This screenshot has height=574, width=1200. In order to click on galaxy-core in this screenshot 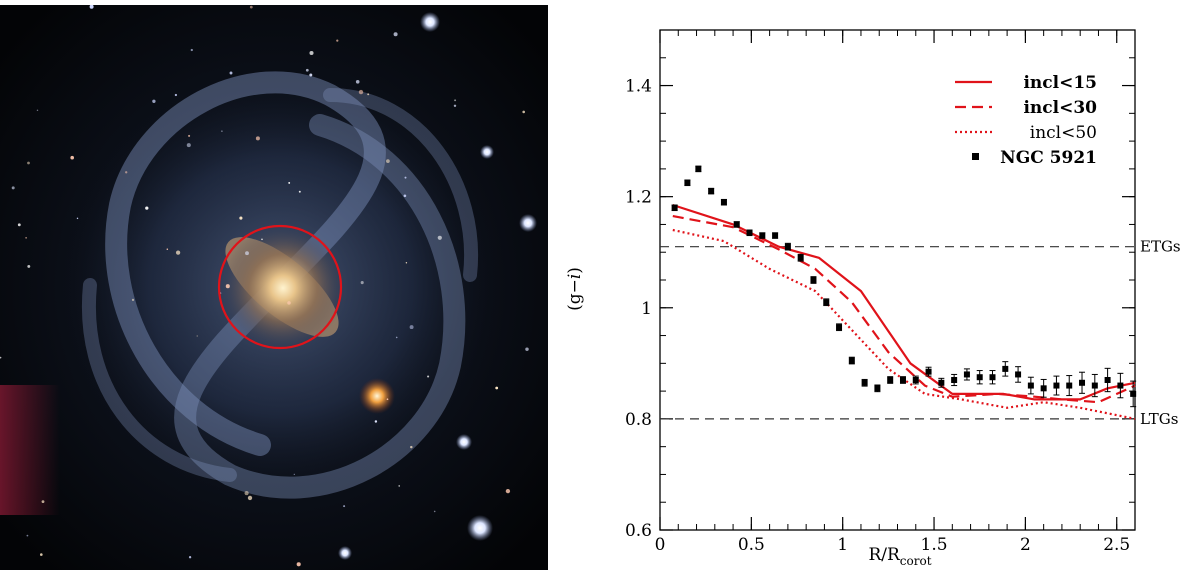, I will do `click(283, 288)`.